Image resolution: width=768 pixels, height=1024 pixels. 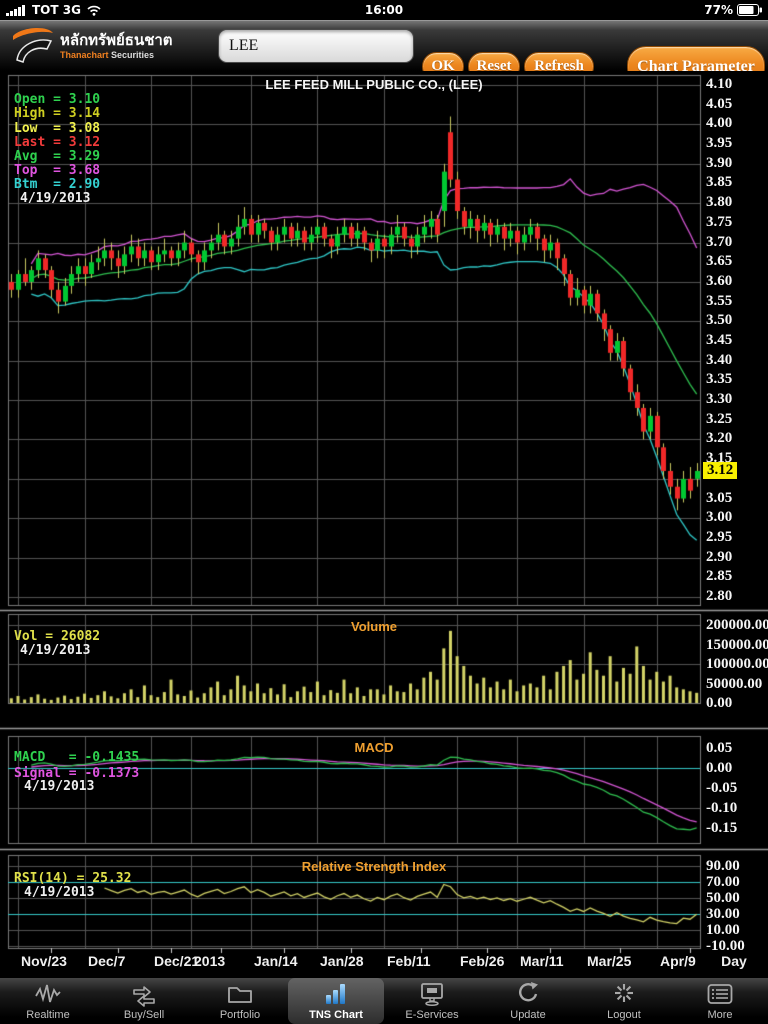 What do you see at coordinates (77, 773) in the screenshot?
I see `signal-legend: Signal = -0.1373` at bounding box center [77, 773].